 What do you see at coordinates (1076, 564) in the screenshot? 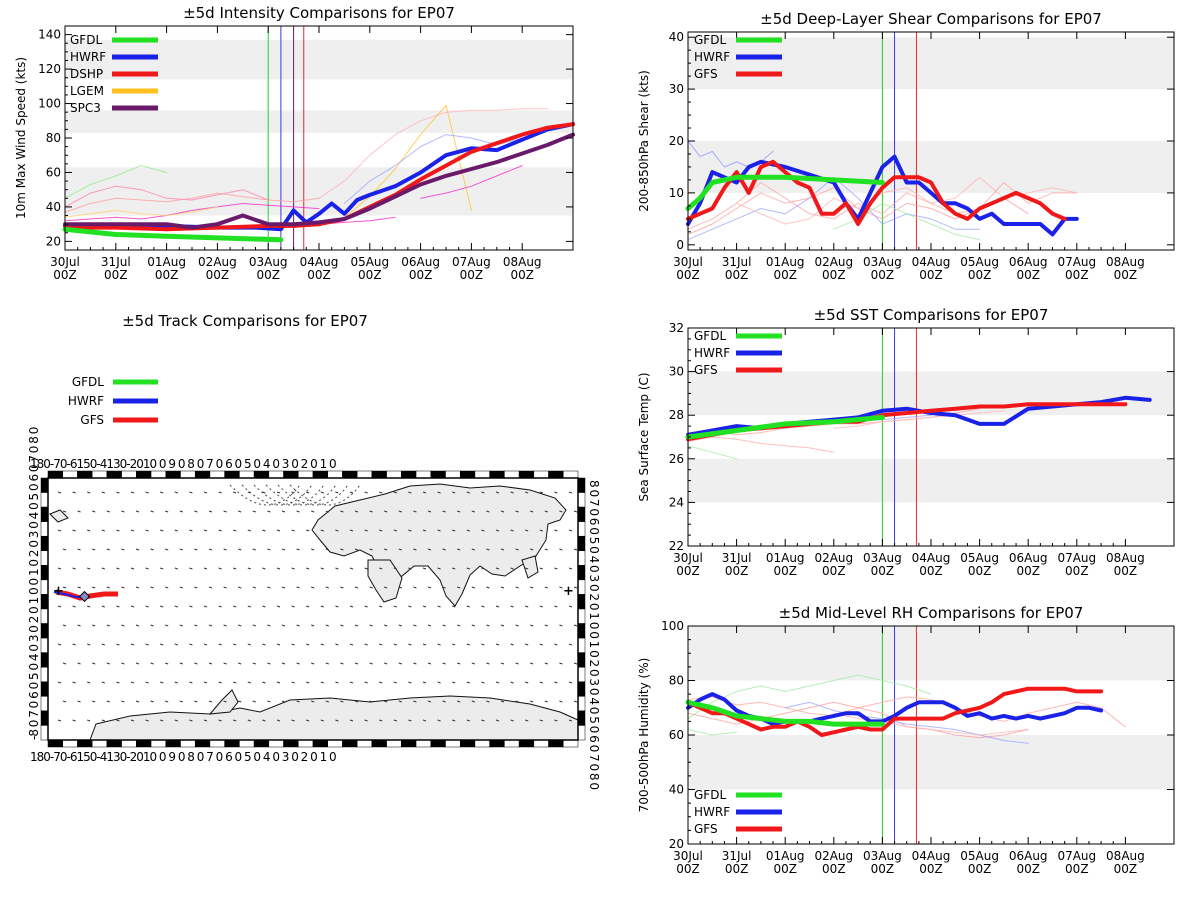
I see `x-tick-label: 07Aug 00Z` at bounding box center [1076, 564].